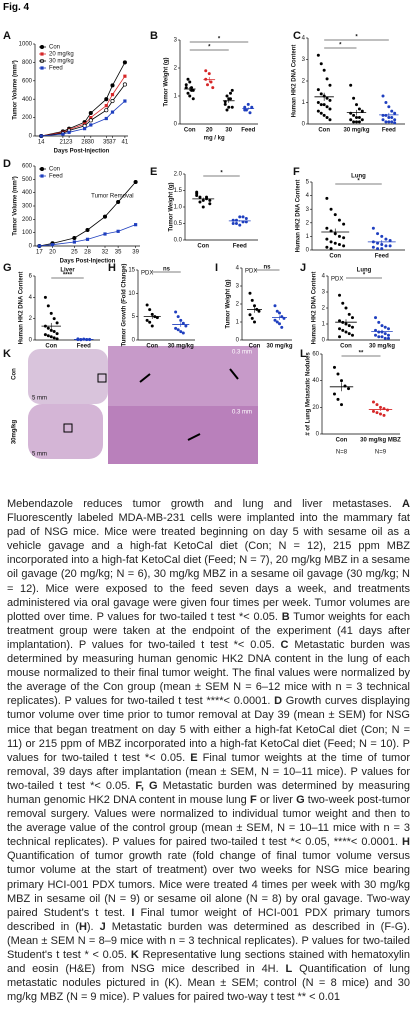 This screenshot has height=1024, width=417. I want to click on caption-text: D, so click(278, 701).